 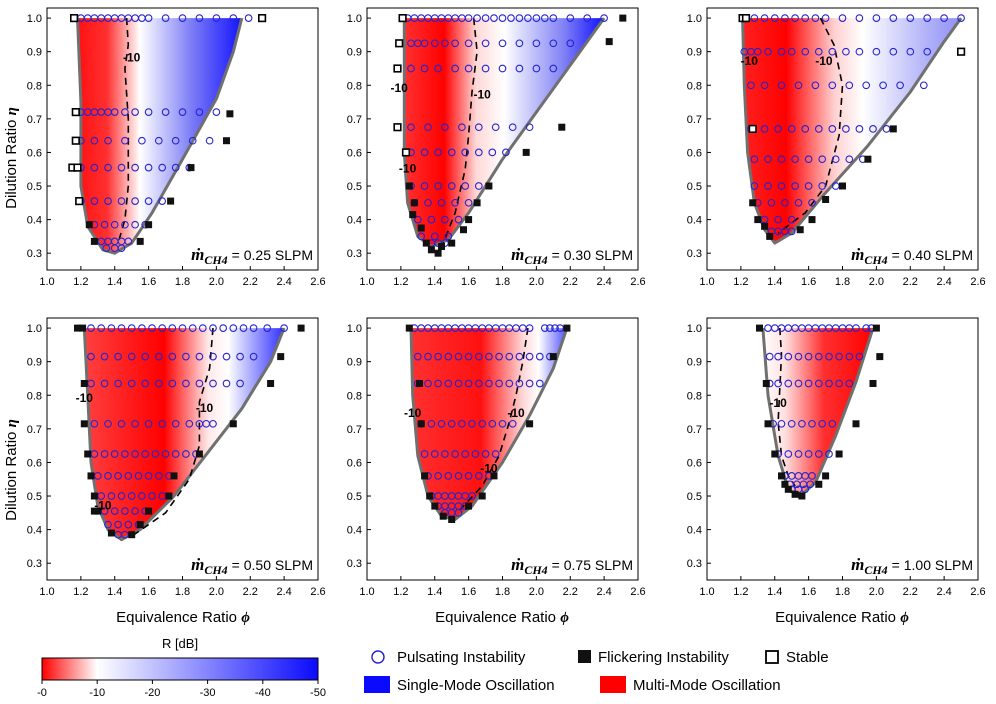 I want to click on y-tick-label: 0.8, so click(x=694, y=396).